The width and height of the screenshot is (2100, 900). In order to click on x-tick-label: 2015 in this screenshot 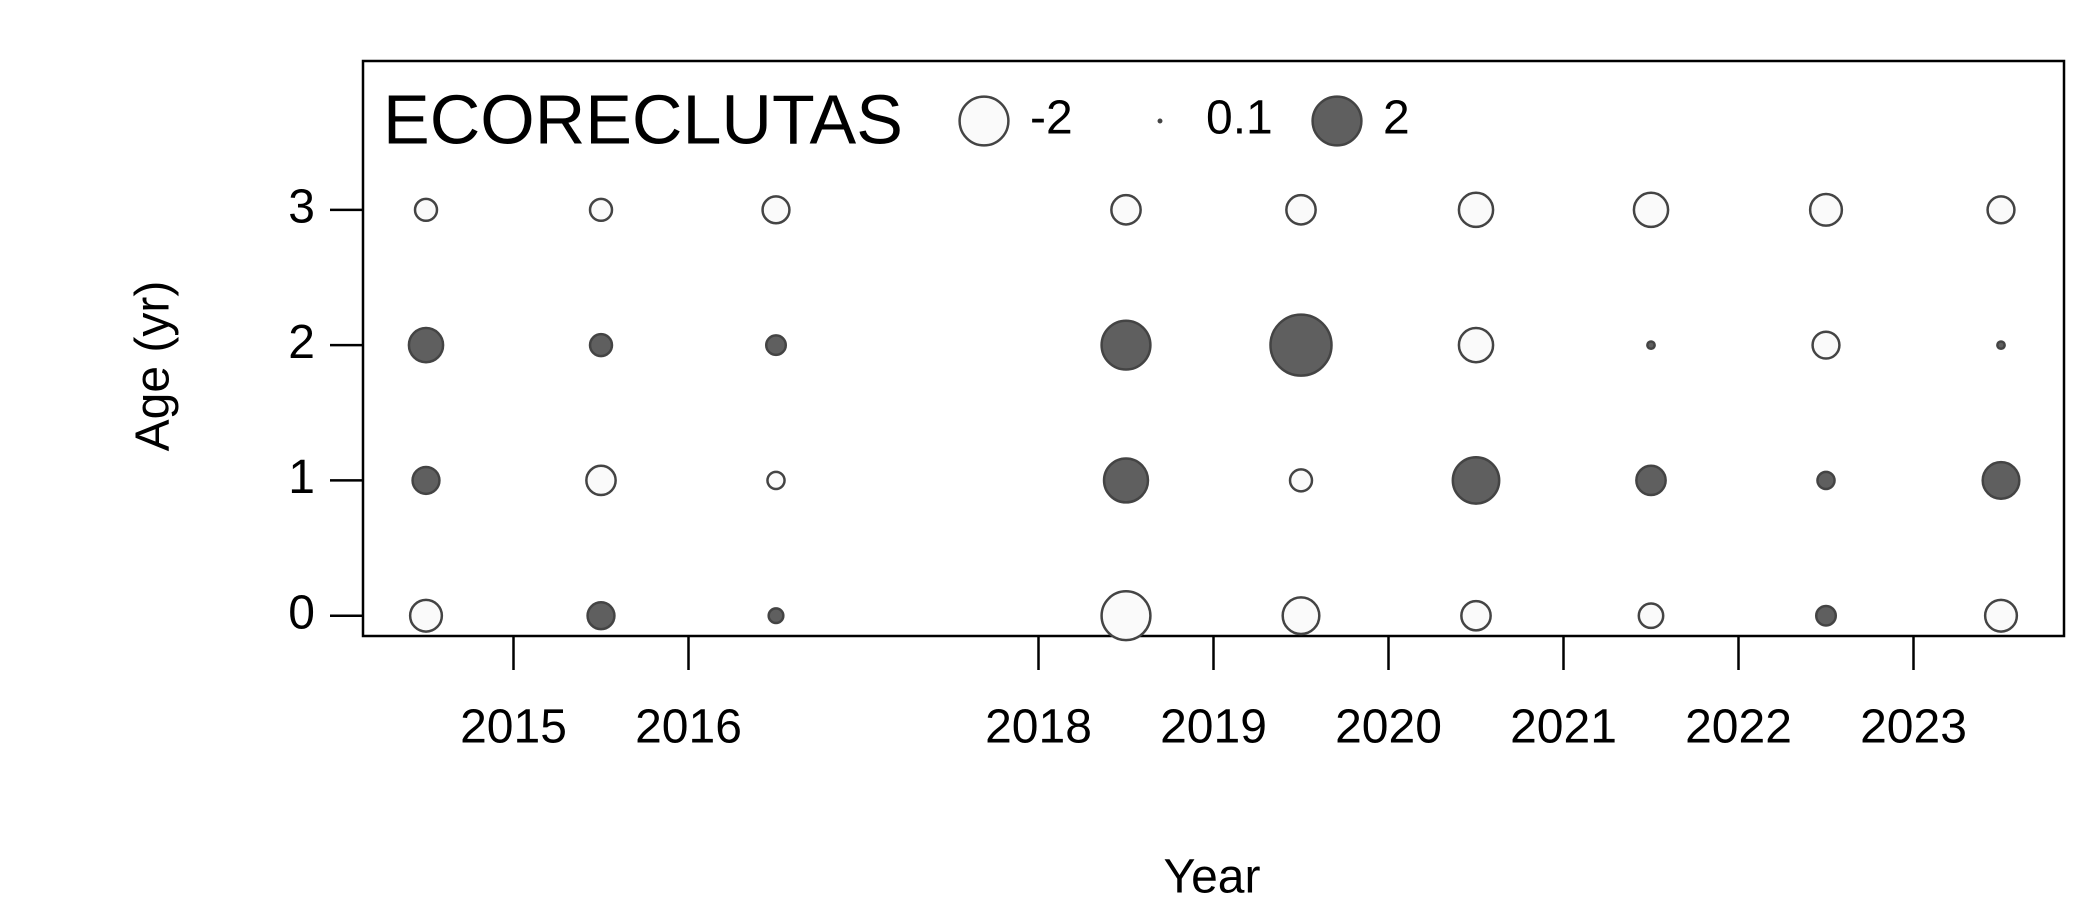, I will do `click(513, 727)`.